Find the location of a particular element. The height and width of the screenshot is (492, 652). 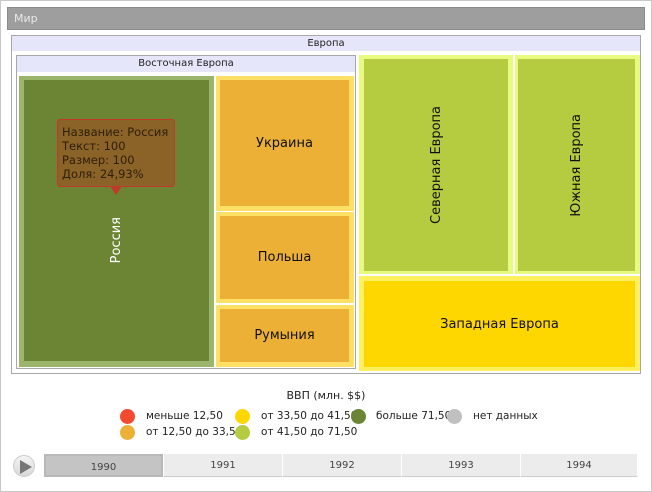

cell-northern-europe: Северная Европа is located at coordinates (436, 165).